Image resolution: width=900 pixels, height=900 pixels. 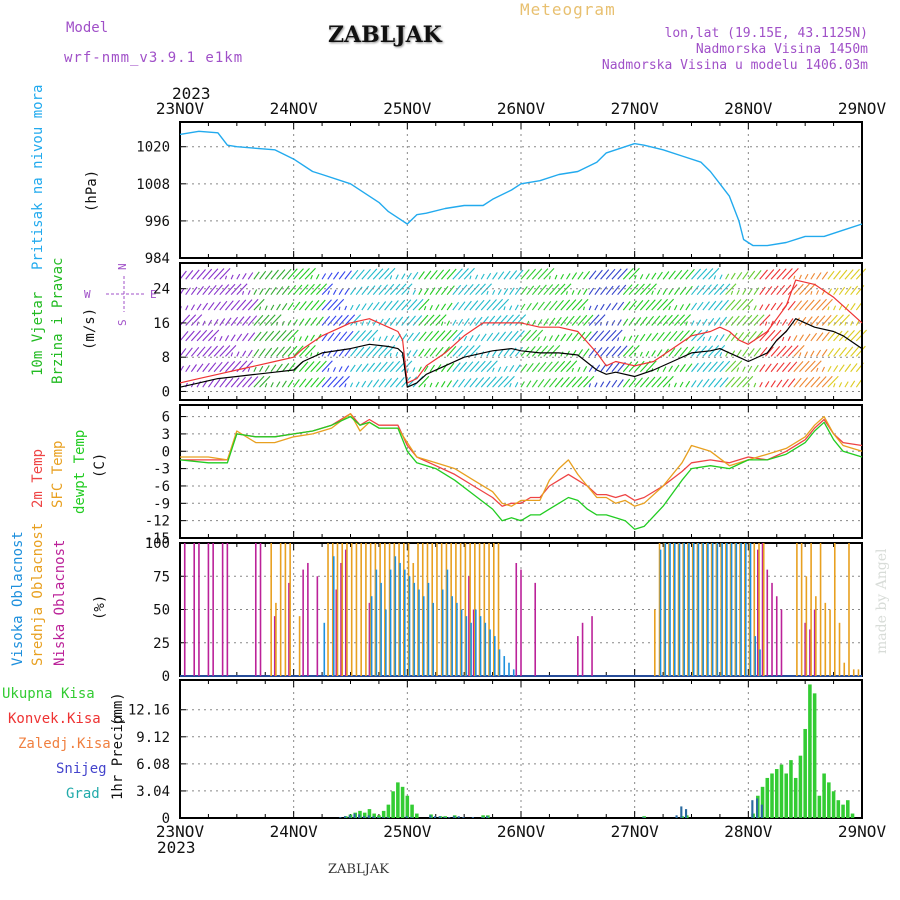 What do you see at coordinates (18, 598) in the screenshot?
I see `cloud-ylabel-high: Visoka Oblacnost` at bounding box center [18, 598].